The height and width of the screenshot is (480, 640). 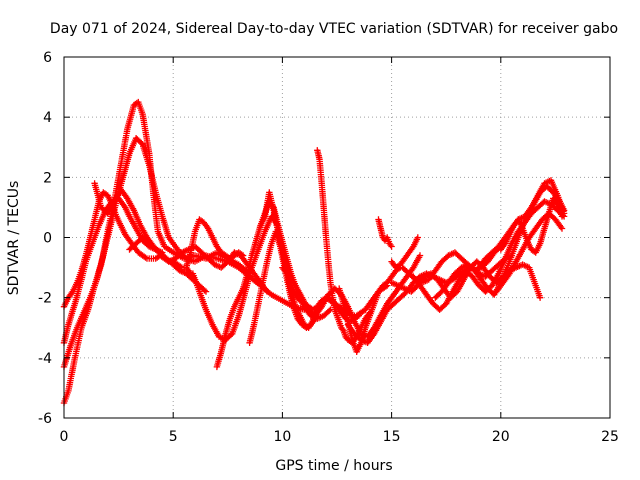 What do you see at coordinates (47, 118) in the screenshot?
I see `y-tick-label: 4` at bounding box center [47, 118].